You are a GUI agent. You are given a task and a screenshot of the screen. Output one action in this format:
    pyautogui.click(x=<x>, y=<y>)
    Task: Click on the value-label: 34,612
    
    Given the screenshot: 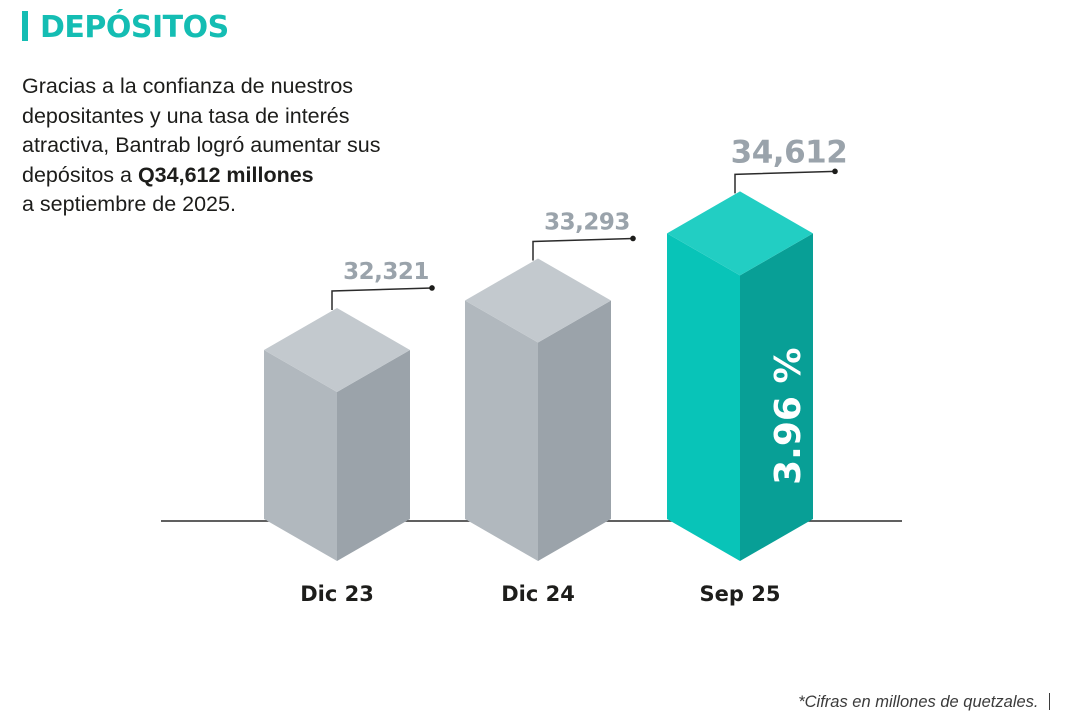 What is the action you would take?
    pyautogui.click(x=789, y=152)
    